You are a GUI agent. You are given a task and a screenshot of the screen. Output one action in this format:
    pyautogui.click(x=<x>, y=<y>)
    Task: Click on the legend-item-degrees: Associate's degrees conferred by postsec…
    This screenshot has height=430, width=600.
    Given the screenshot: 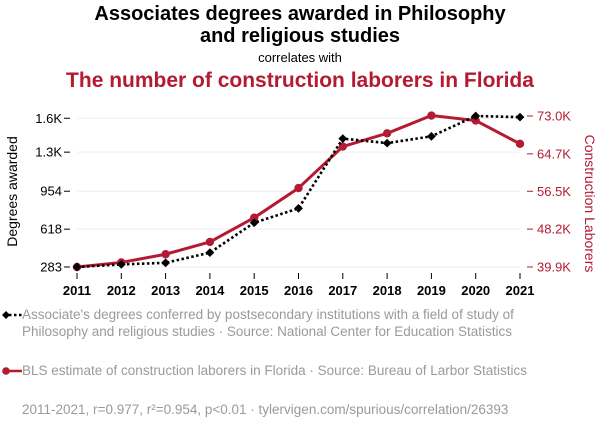 What is the action you would take?
    pyautogui.click(x=287, y=323)
    